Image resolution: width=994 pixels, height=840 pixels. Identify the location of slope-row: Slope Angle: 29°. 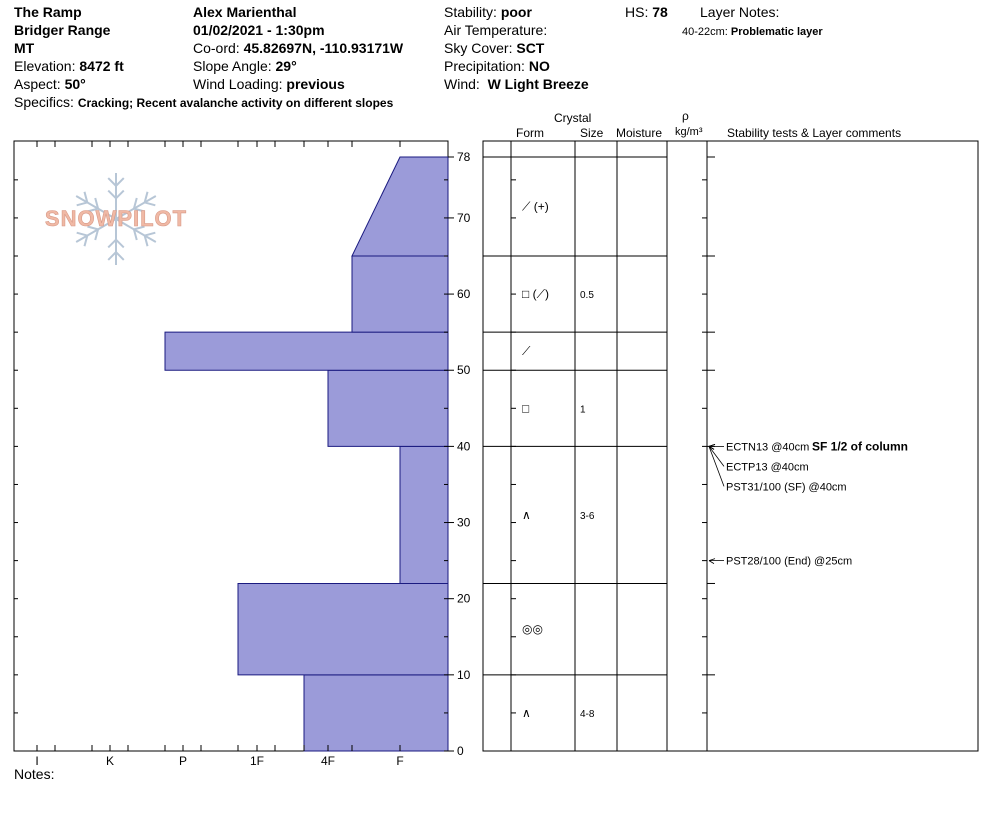
(245, 66).